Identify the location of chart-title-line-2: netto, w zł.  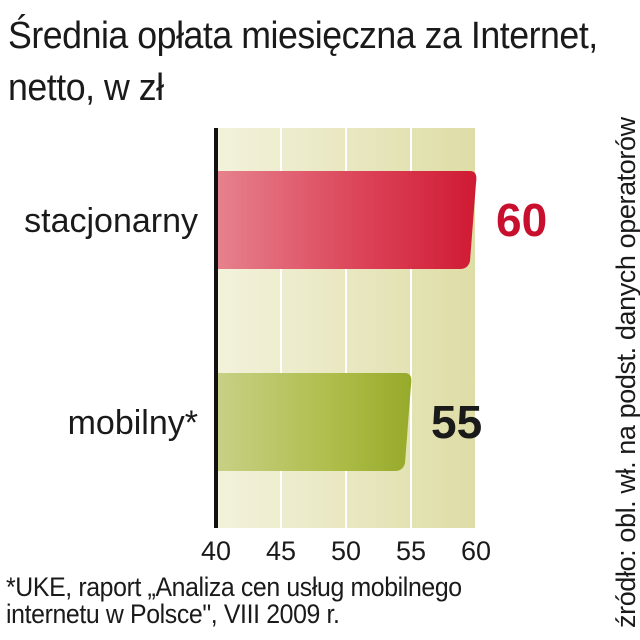
(86, 88).